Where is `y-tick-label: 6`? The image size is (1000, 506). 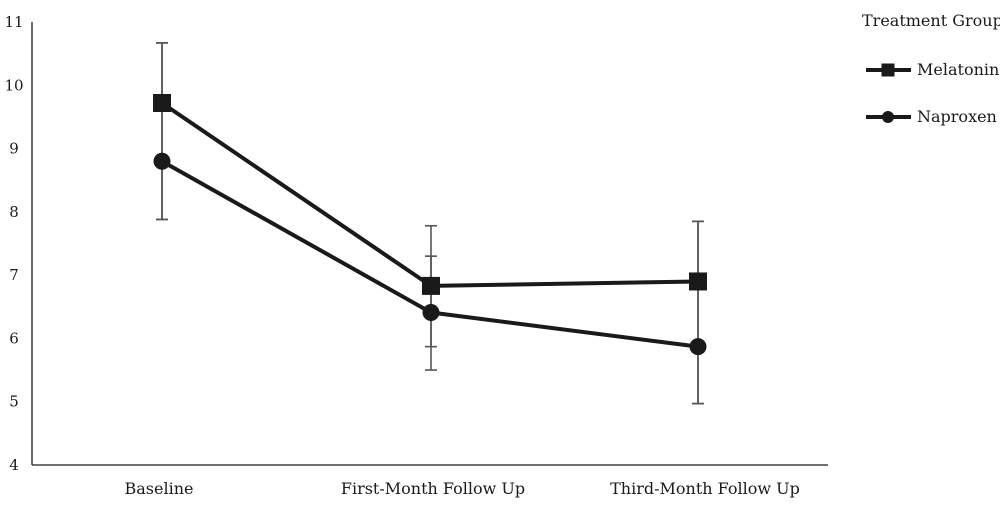 y-tick-label: 6 is located at coordinates (14, 338).